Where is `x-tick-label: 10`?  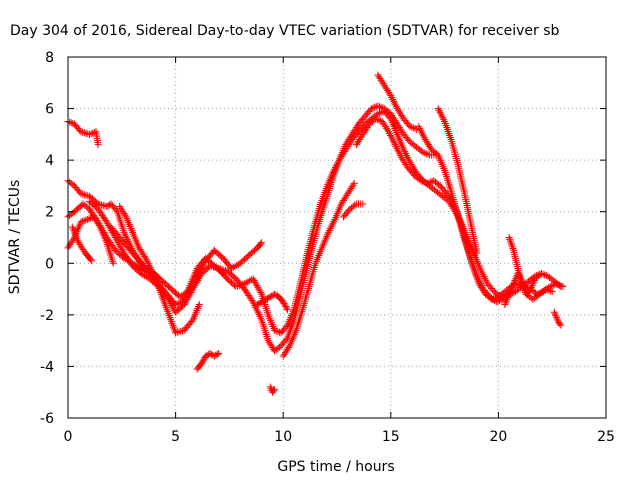
x-tick-label: 10 is located at coordinates (283, 437).